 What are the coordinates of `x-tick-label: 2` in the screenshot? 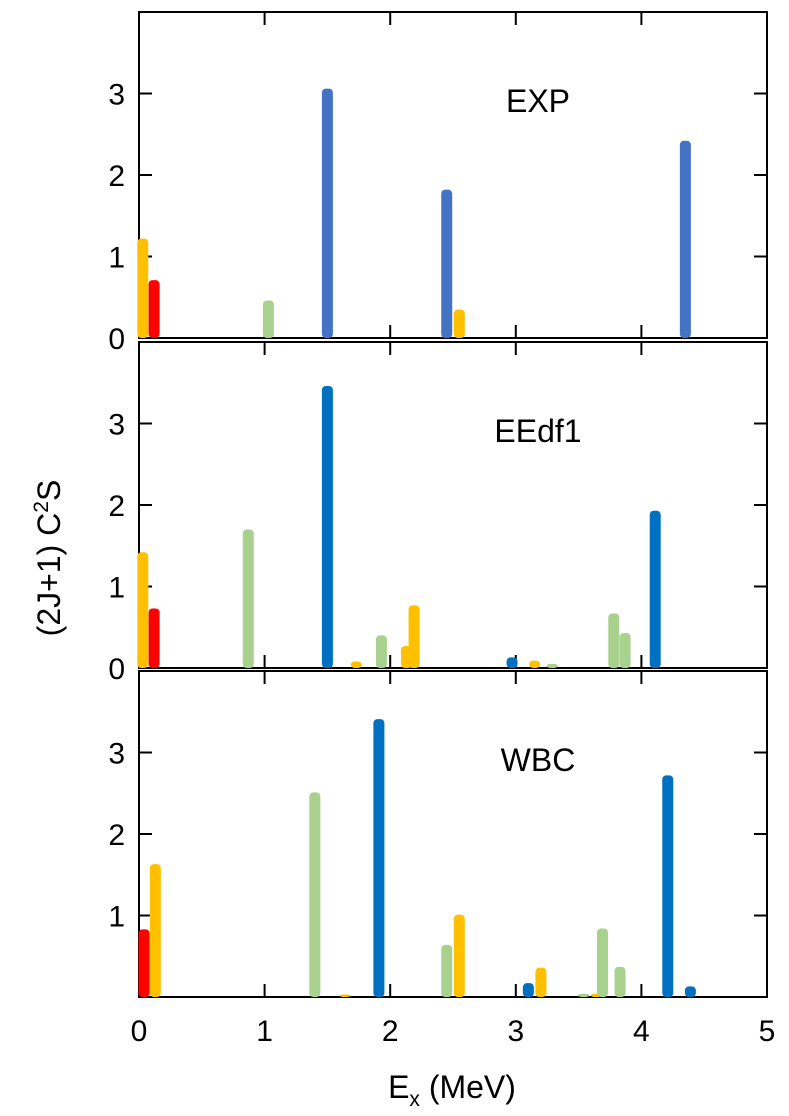 It's located at (390, 1031).